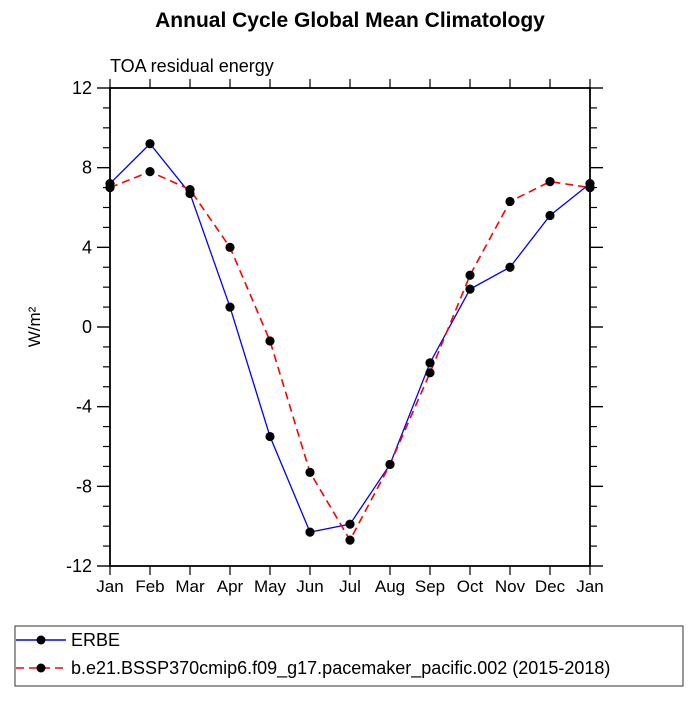 The width and height of the screenshot is (700, 705). Describe the element at coordinates (550, 586) in the screenshot. I see `x-tick-label: Dec` at that location.